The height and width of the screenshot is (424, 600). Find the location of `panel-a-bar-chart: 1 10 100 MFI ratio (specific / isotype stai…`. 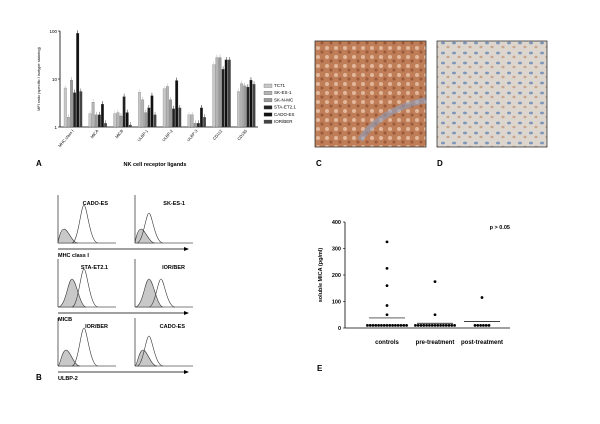

panel-a-bar-chart: 1 10 100 MFI ratio (specific / isotype stai… is located at coordinates (166, 98).